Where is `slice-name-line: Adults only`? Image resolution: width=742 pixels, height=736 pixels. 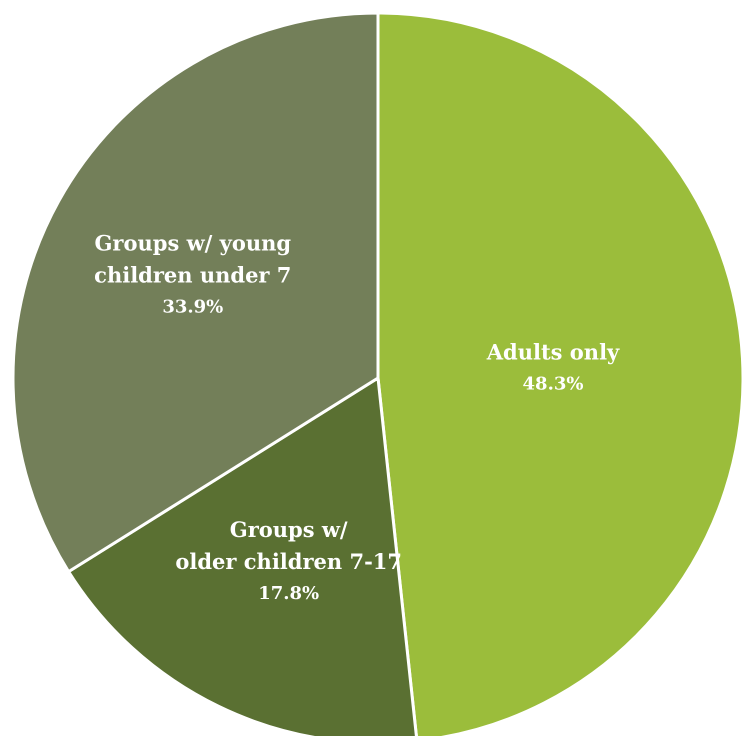 slice-name-line: Adults only is located at coordinates (553, 352).